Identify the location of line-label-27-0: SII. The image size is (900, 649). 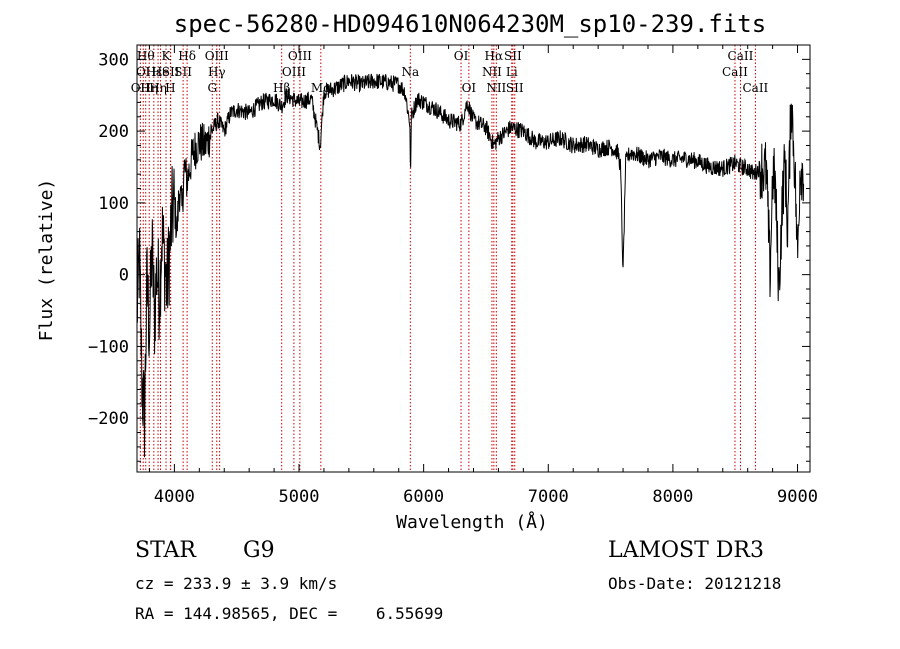
(515, 88).